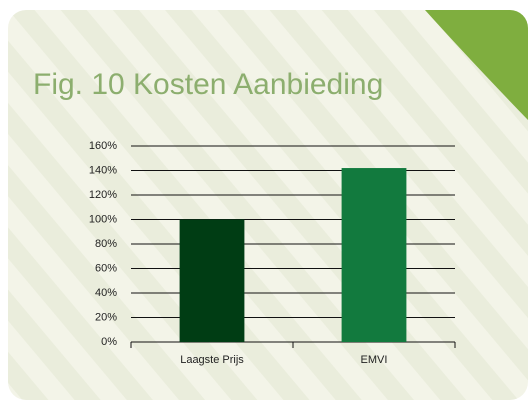 The image size is (528, 403). What do you see at coordinates (476, 65) in the screenshot?
I see `corner-decoration` at bounding box center [476, 65].